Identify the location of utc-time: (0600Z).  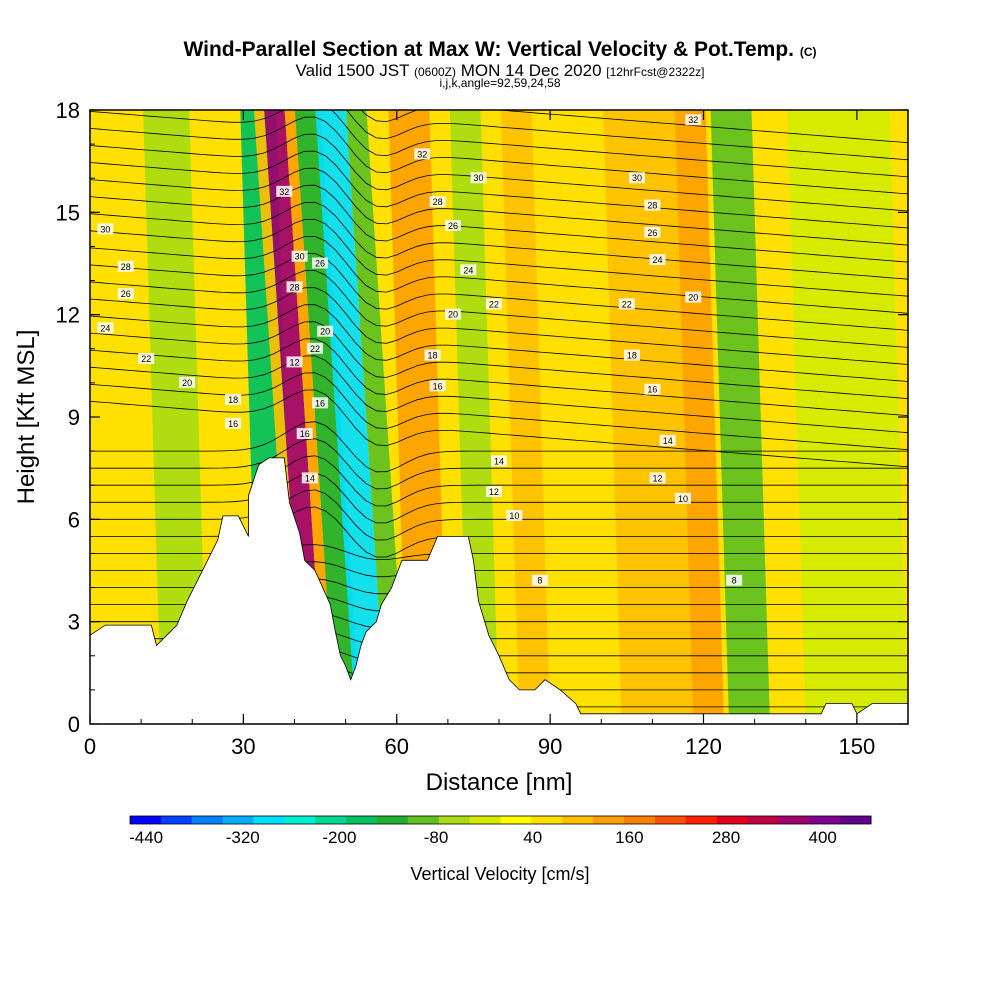
(434, 72).